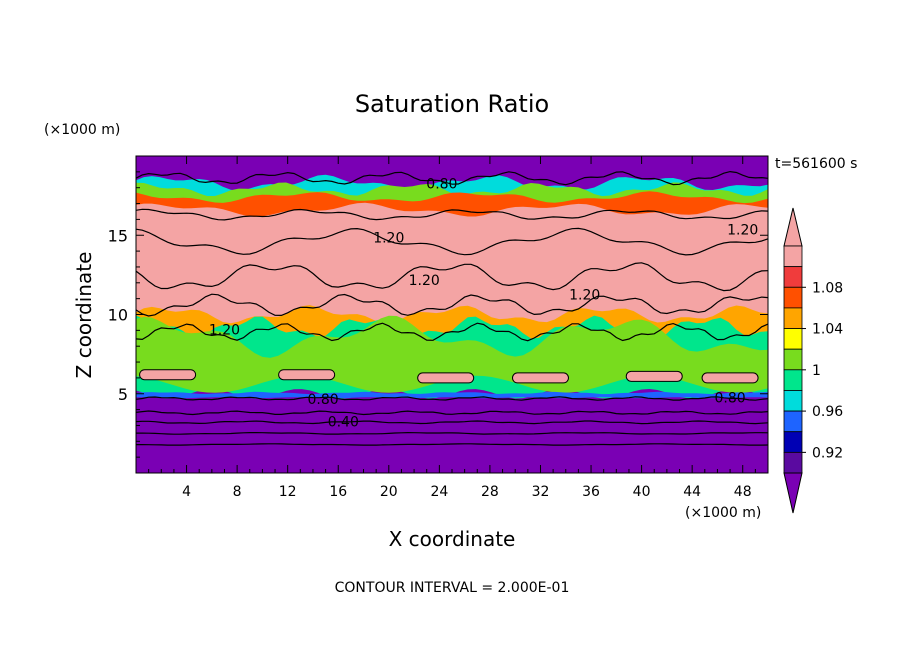 This screenshot has height=654, width=904. What do you see at coordinates (827, 412) in the screenshot?
I see `colorbar-label: 0.96` at bounding box center [827, 412].